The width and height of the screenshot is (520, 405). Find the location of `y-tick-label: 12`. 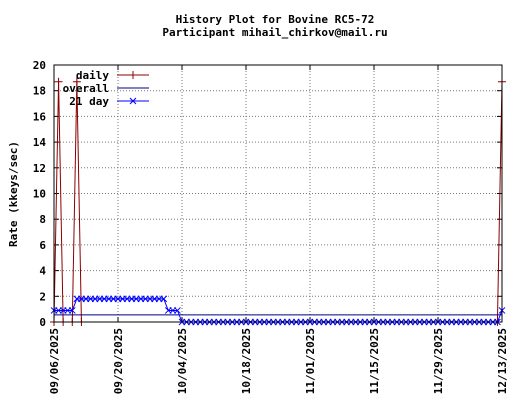

y-tick-label: 12 is located at coordinates (39, 168).